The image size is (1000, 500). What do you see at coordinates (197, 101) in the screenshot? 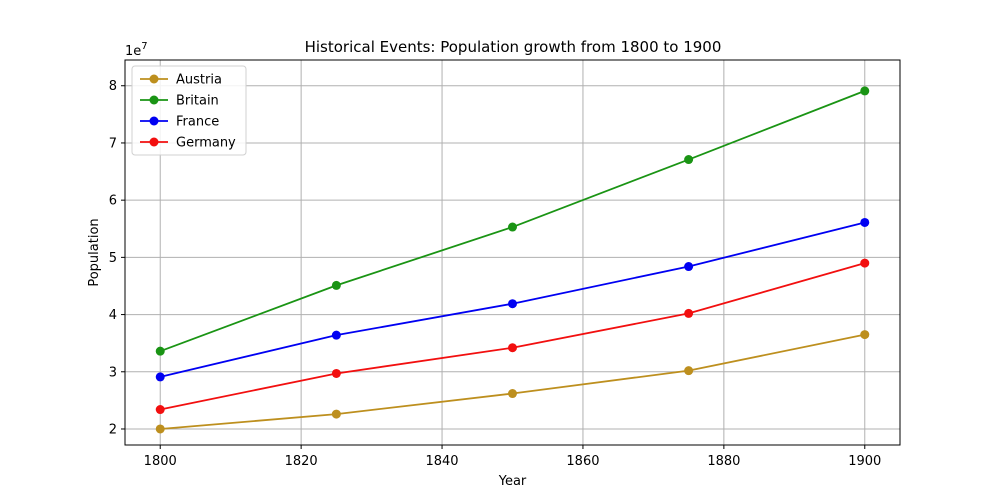
I see `legend-label-britain: Britain` at bounding box center [197, 101].